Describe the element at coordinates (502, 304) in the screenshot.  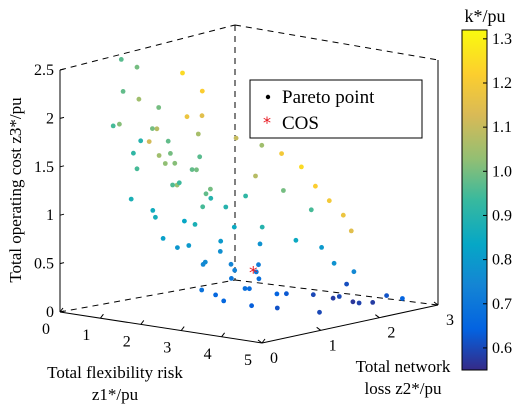
I see `colorbar-tick-label: 0.7` at that location.